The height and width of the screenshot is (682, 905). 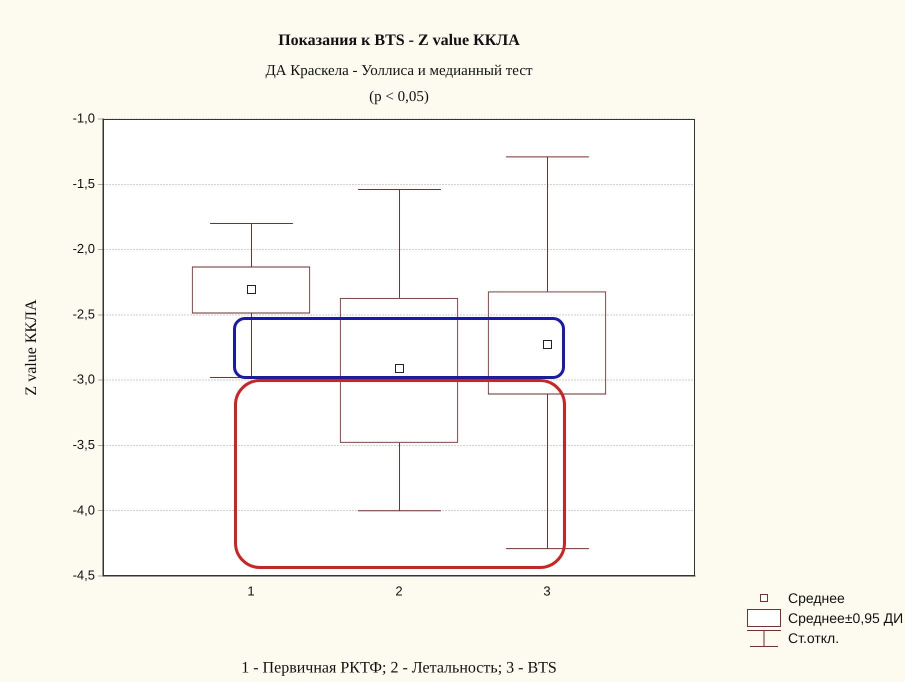 I want to click on x-tick-label: 2, so click(x=399, y=590).